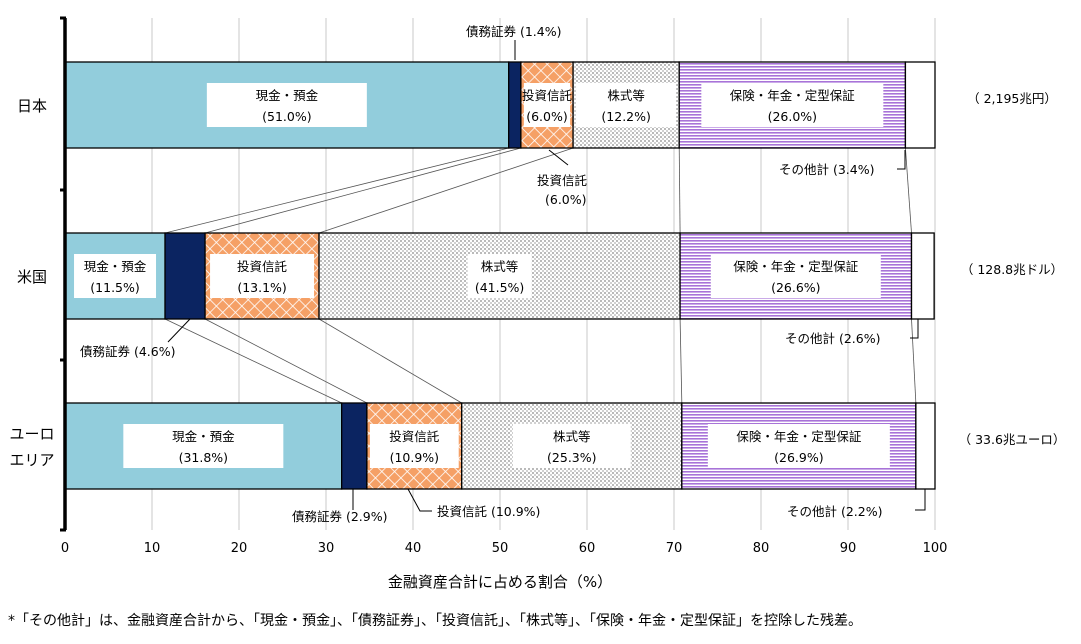  Describe the element at coordinates (566, 199) in the screenshot. I see `callout-japan-trust-pct: (6.0%)` at that location.